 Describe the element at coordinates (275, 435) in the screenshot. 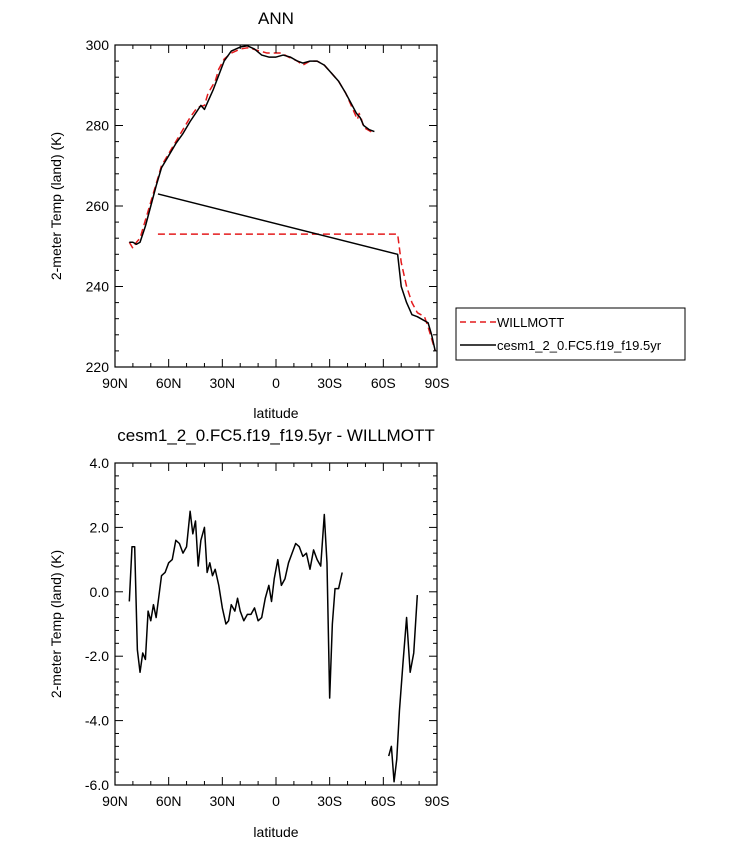

I see `bottom-panel-title: cesm1_2_0.FC5.f19_f19.5yr - WILLMOTT` at that location.